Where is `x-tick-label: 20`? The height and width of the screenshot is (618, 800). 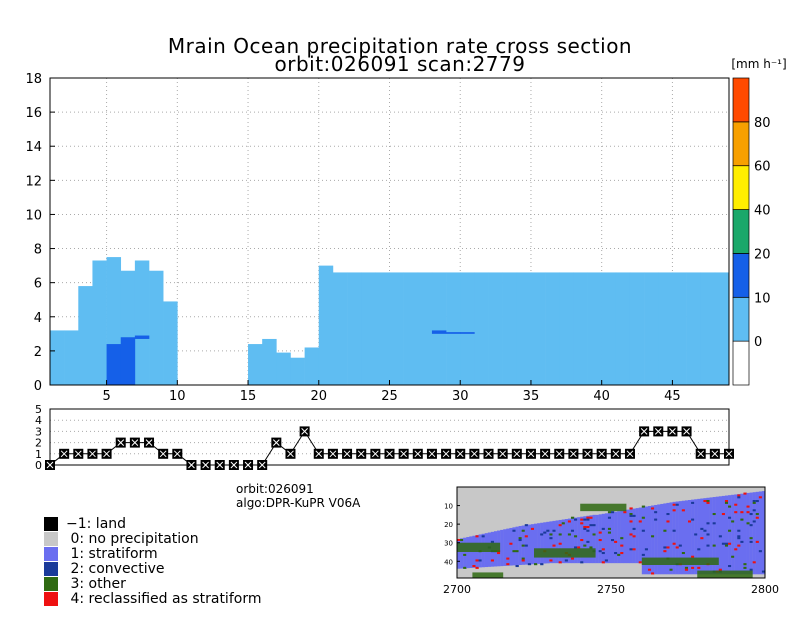
x-tick-label: 20 is located at coordinates (318, 396).